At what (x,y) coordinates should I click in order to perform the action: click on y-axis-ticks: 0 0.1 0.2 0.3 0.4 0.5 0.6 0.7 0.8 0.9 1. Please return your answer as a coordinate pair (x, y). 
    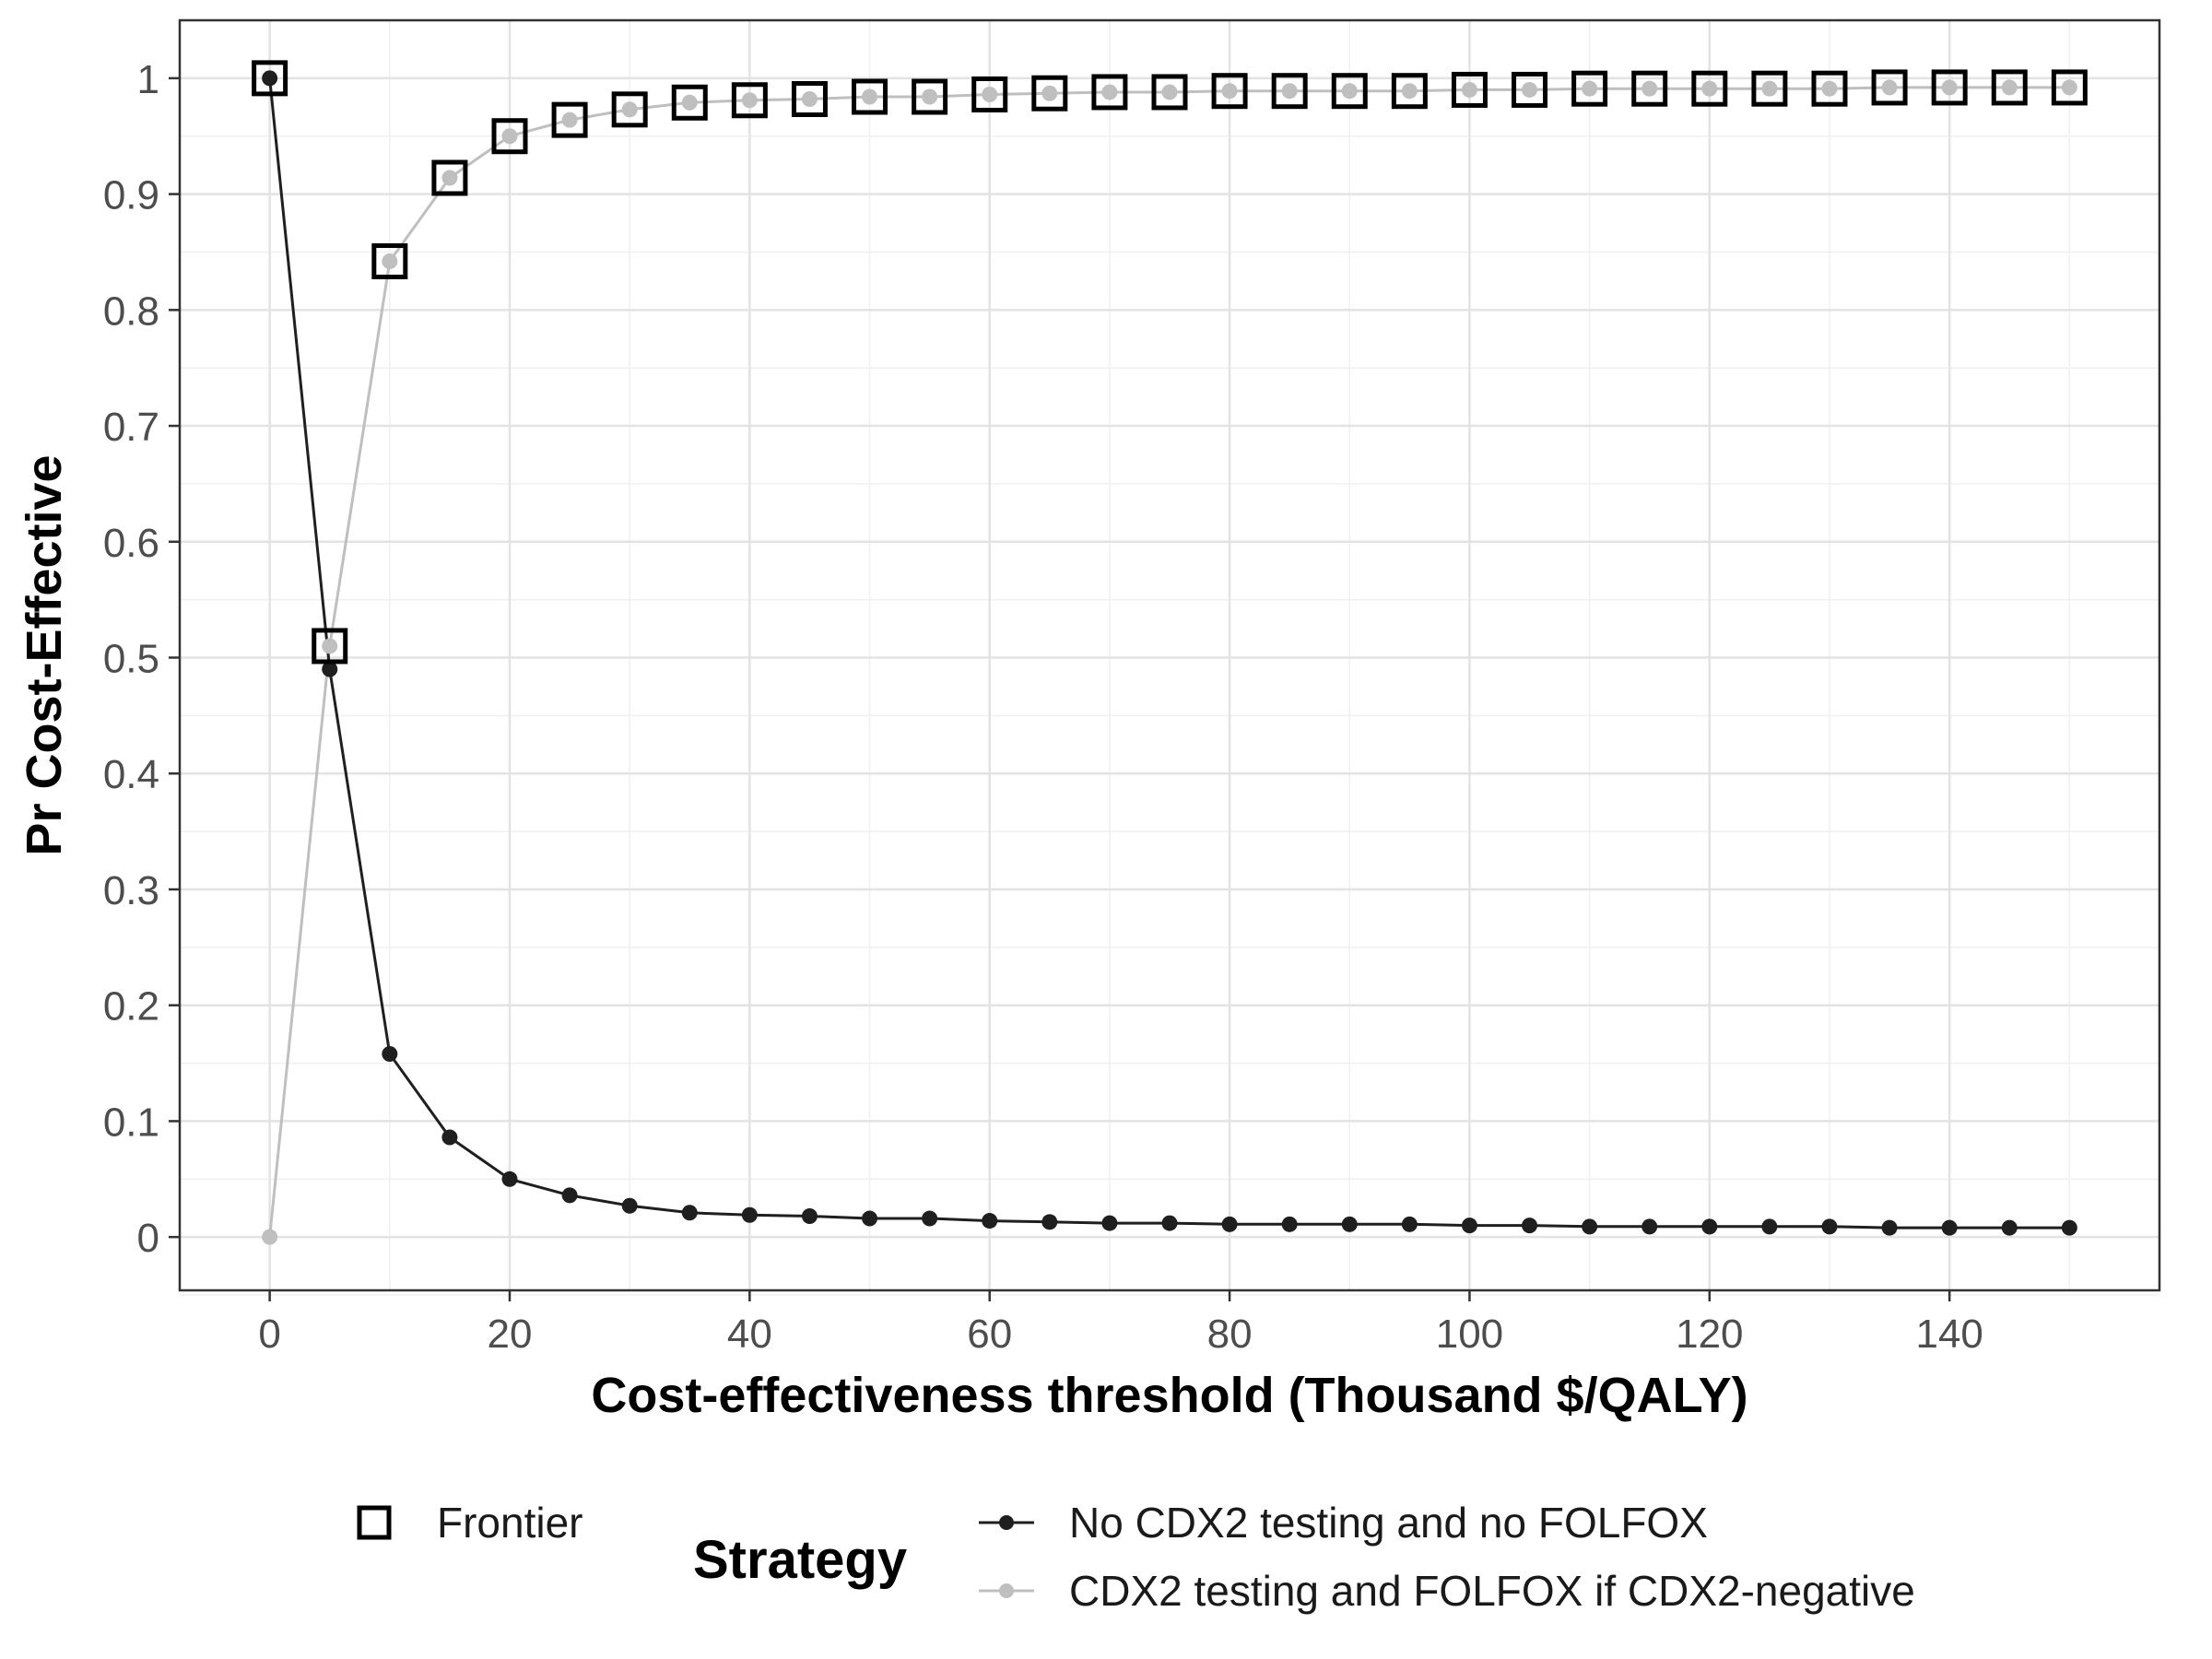
    Looking at the image, I should click on (141, 659).